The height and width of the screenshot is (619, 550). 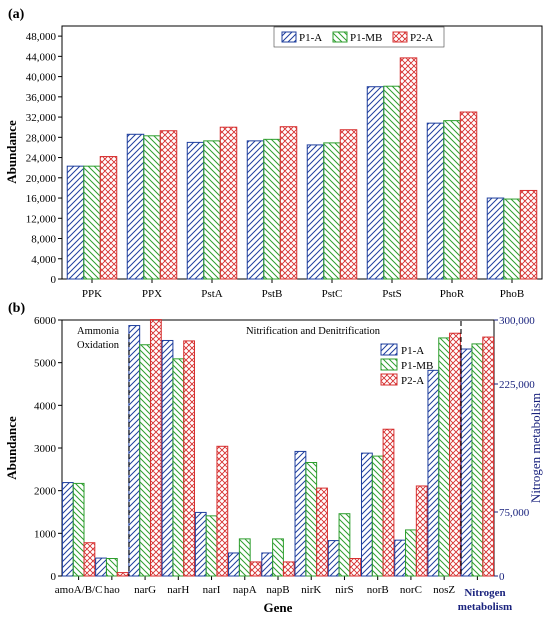 I want to click on bar-hao-p1-mb, so click(x=111, y=567).